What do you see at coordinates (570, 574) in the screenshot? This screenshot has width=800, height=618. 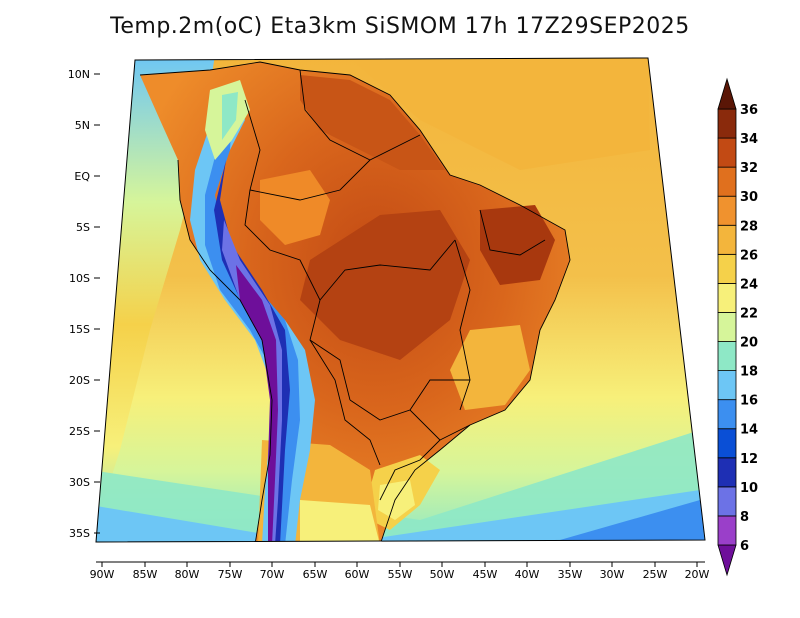 I see `lon-label: 35W` at bounding box center [570, 574].